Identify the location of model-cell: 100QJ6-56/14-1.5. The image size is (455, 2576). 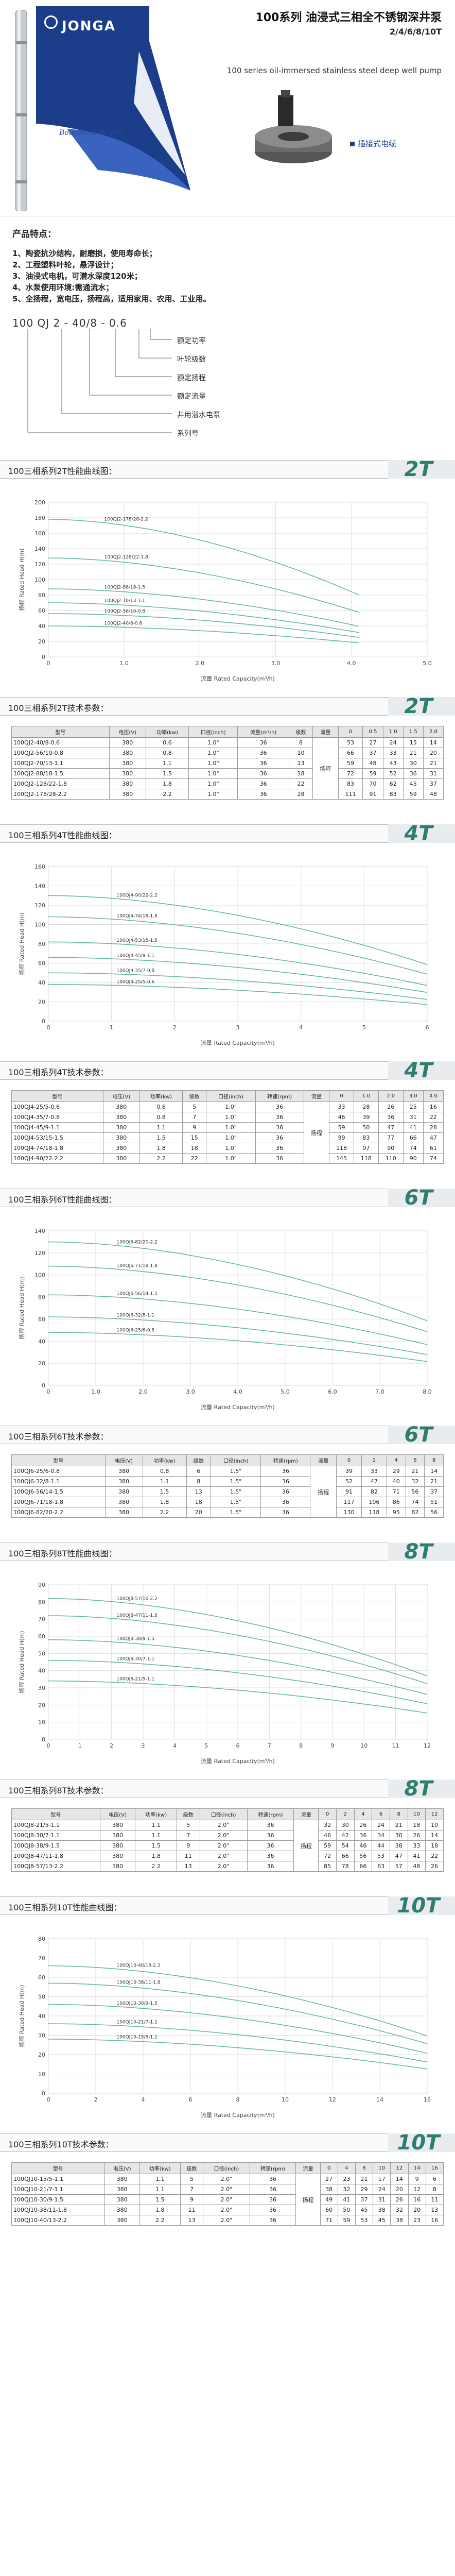
(58, 1491).